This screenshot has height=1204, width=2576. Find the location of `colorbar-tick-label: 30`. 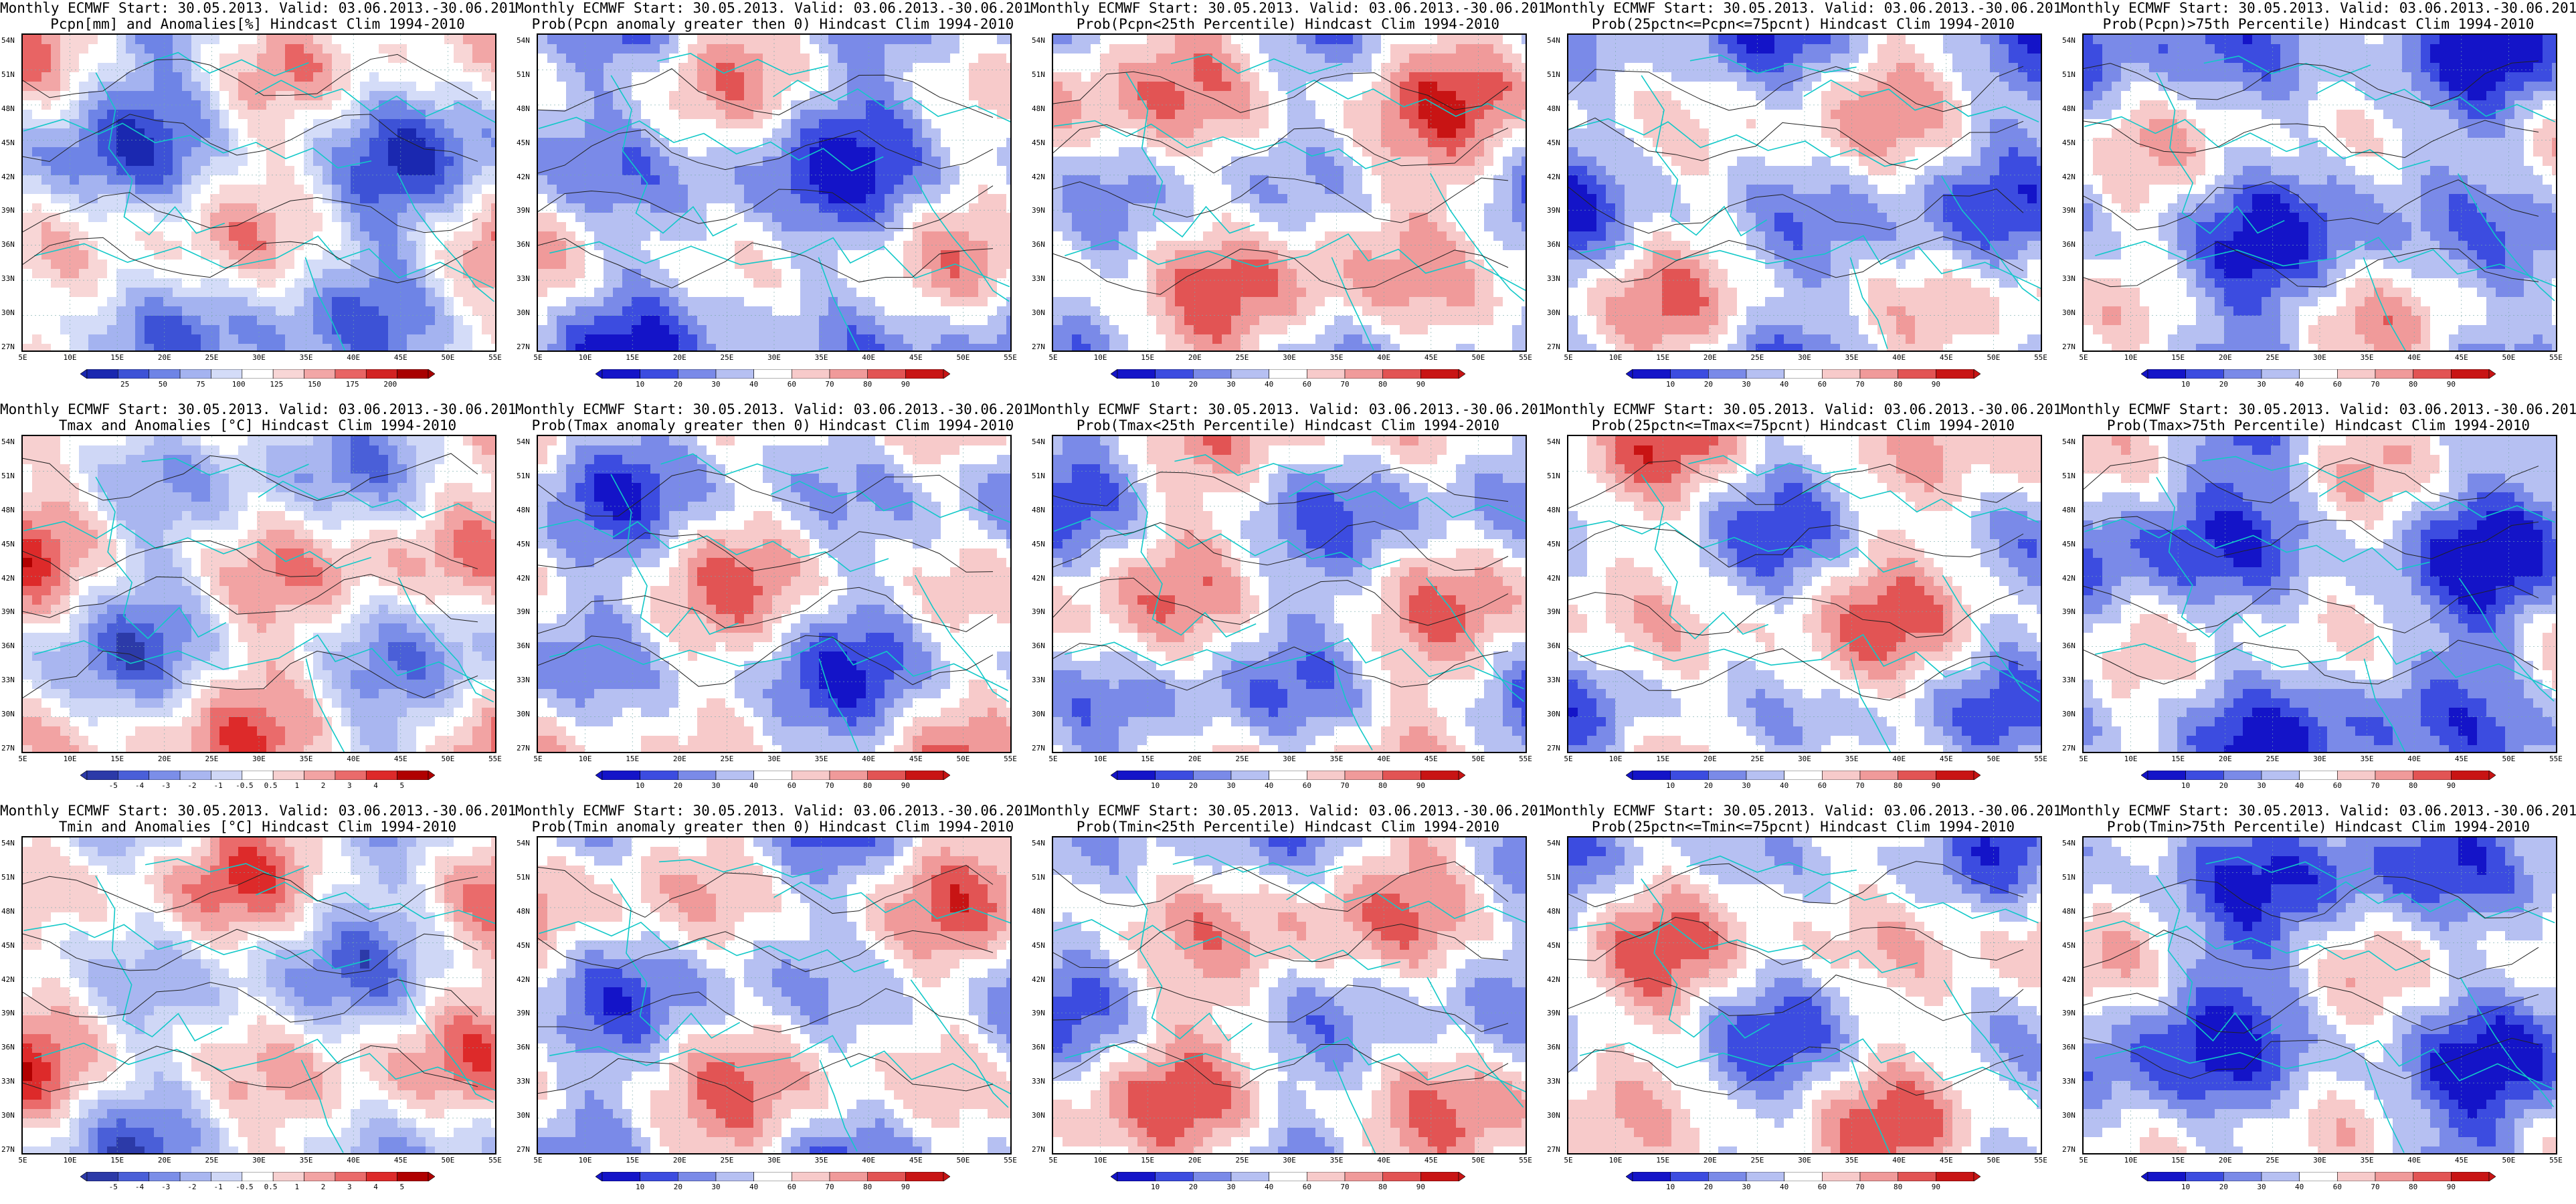

colorbar-tick-label: 30 is located at coordinates (2261, 384).